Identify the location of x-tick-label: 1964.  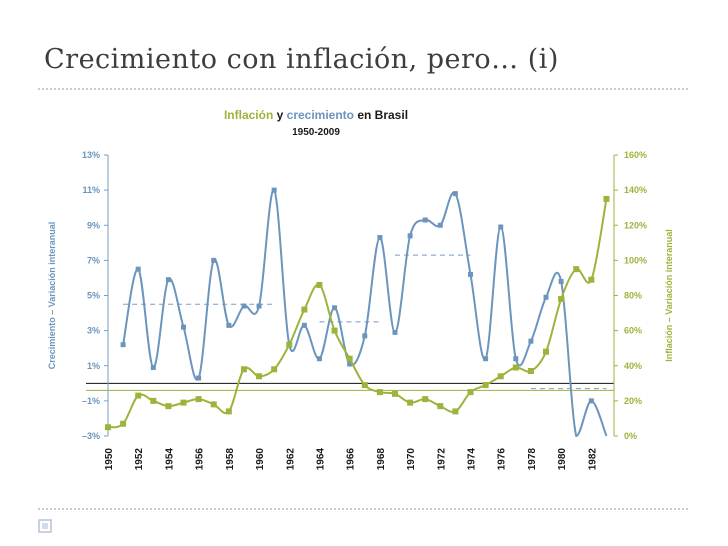
(320, 459).